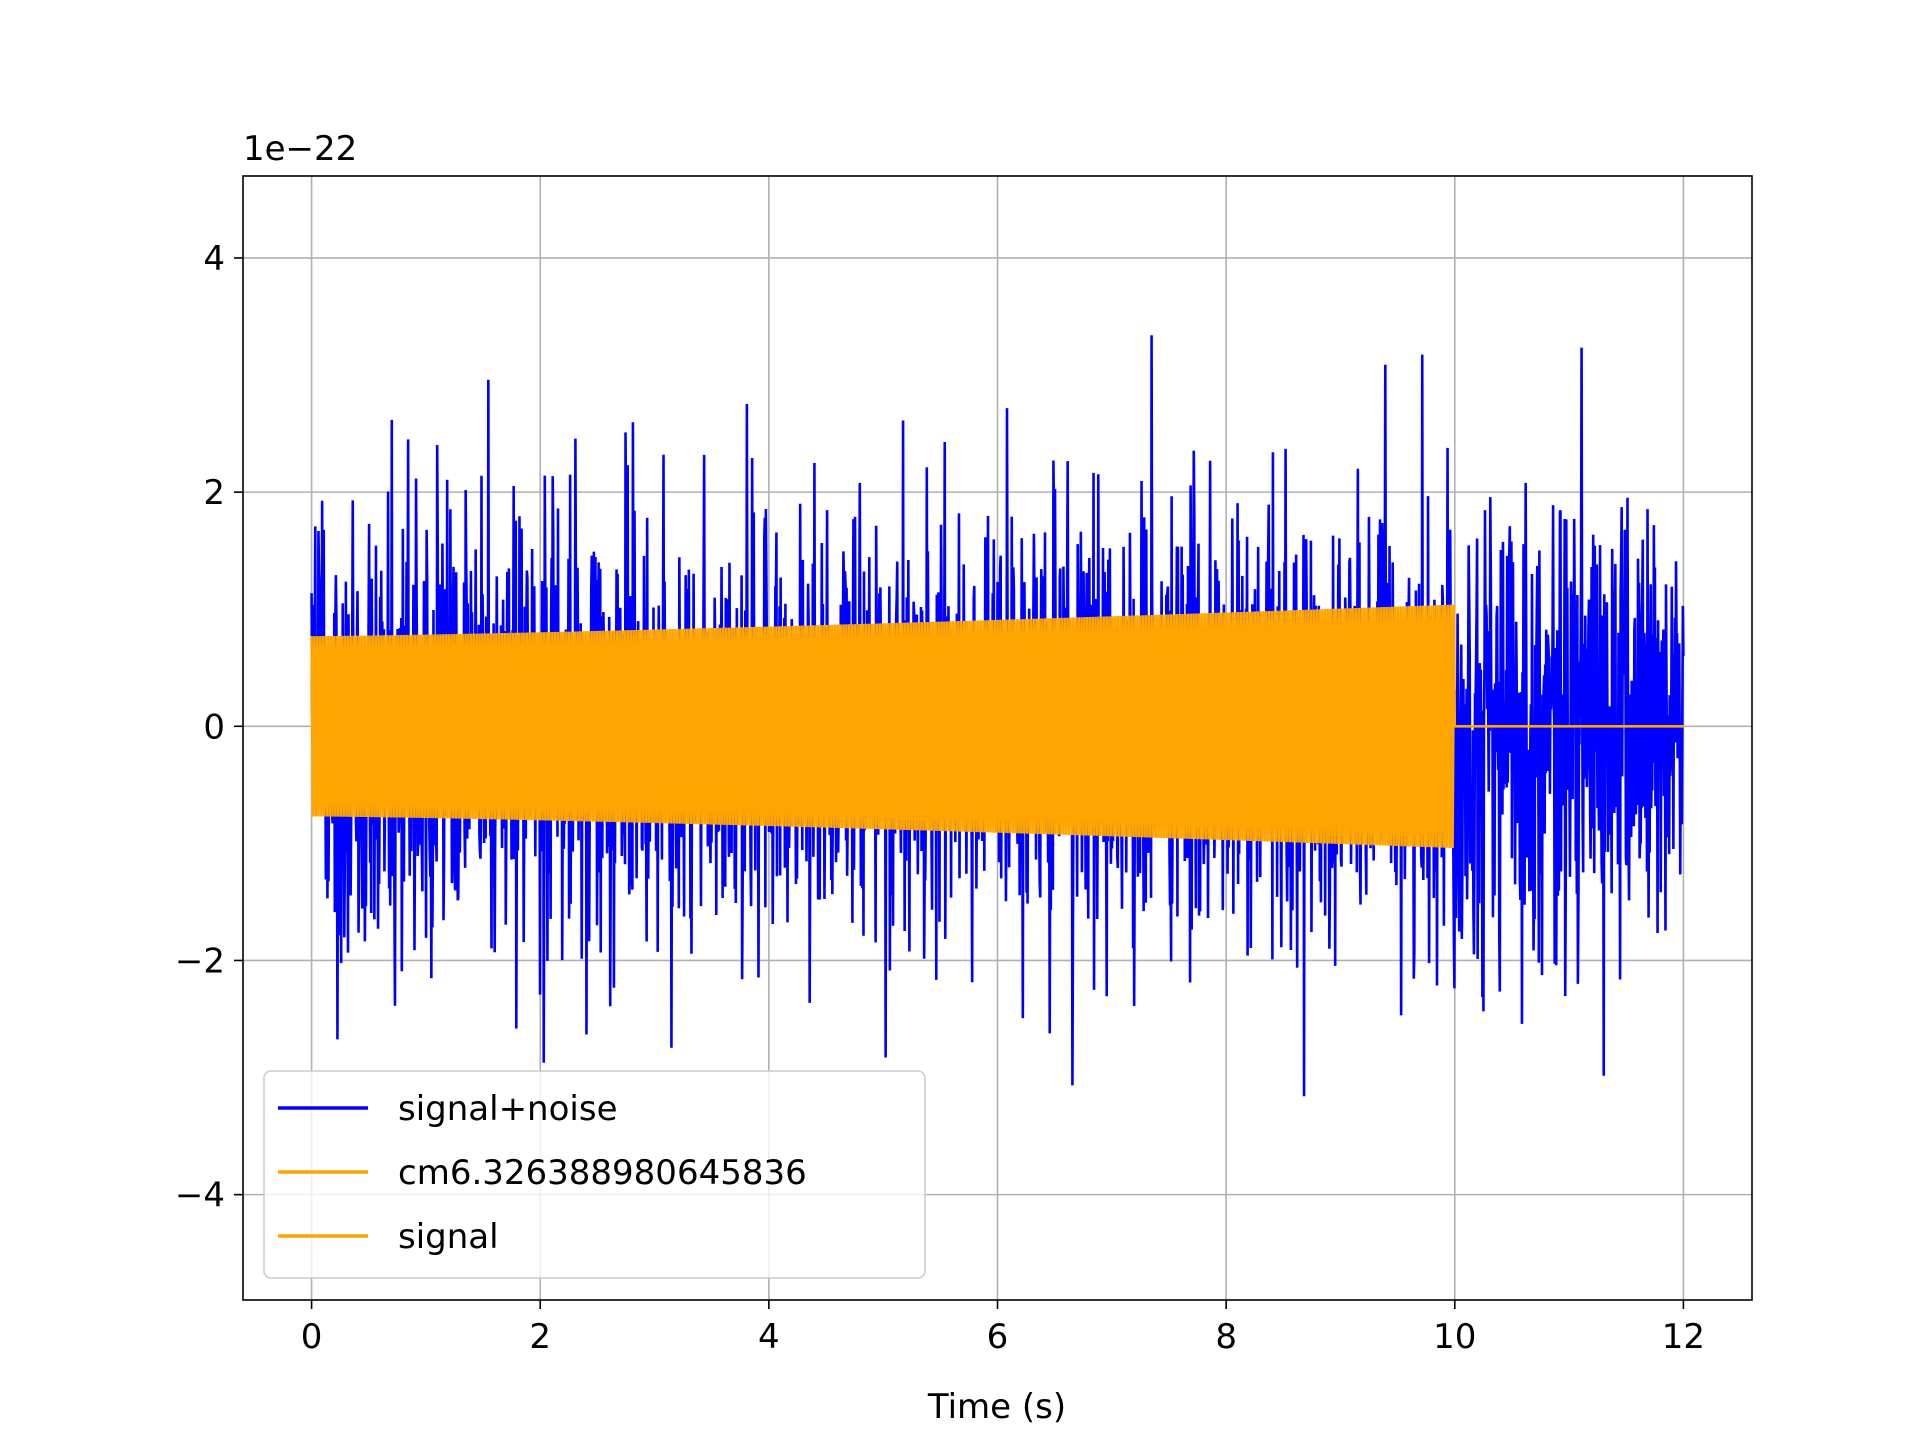  Describe the element at coordinates (312, 1337) in the screenshot. I see `x-tick-label: 0` at that location.